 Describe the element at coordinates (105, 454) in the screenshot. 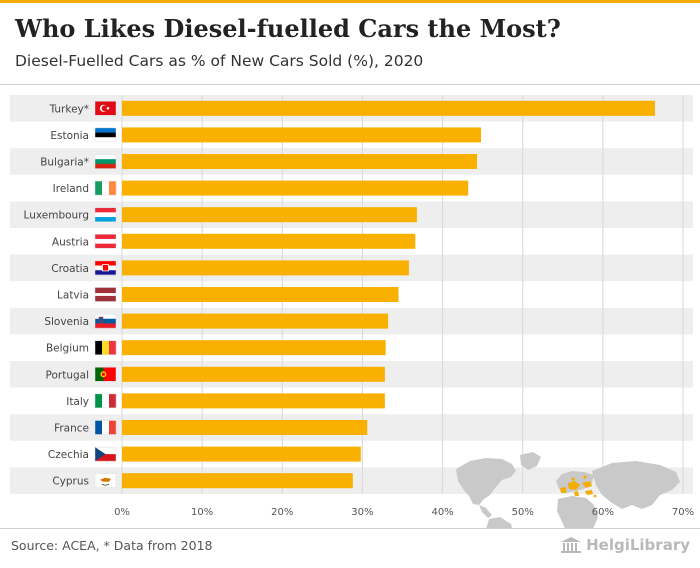

I see `flag-czechia-icon` at that location.